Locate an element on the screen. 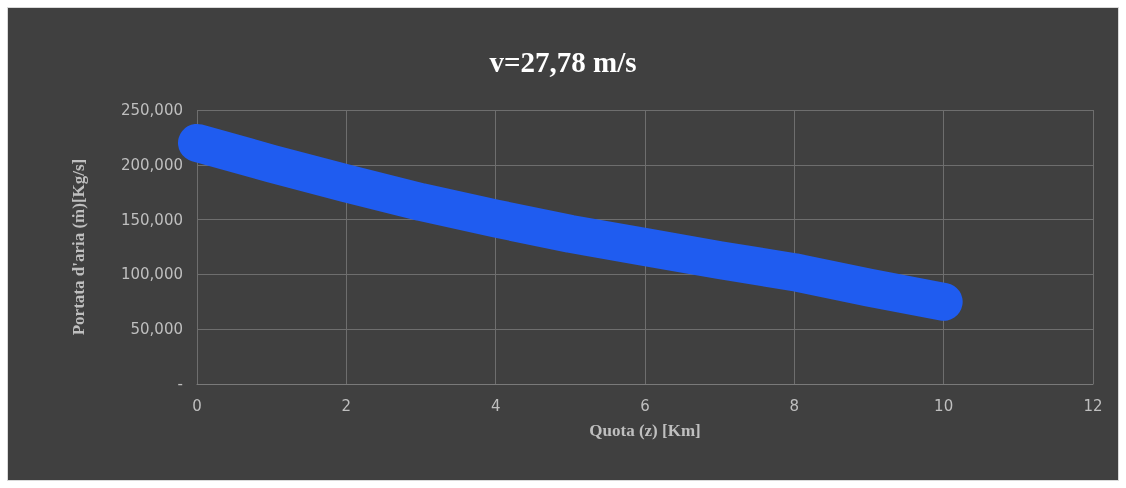 This screenshot has height=488, width=1126. x-tick-label: 8 is located at coordinates (794, 405).